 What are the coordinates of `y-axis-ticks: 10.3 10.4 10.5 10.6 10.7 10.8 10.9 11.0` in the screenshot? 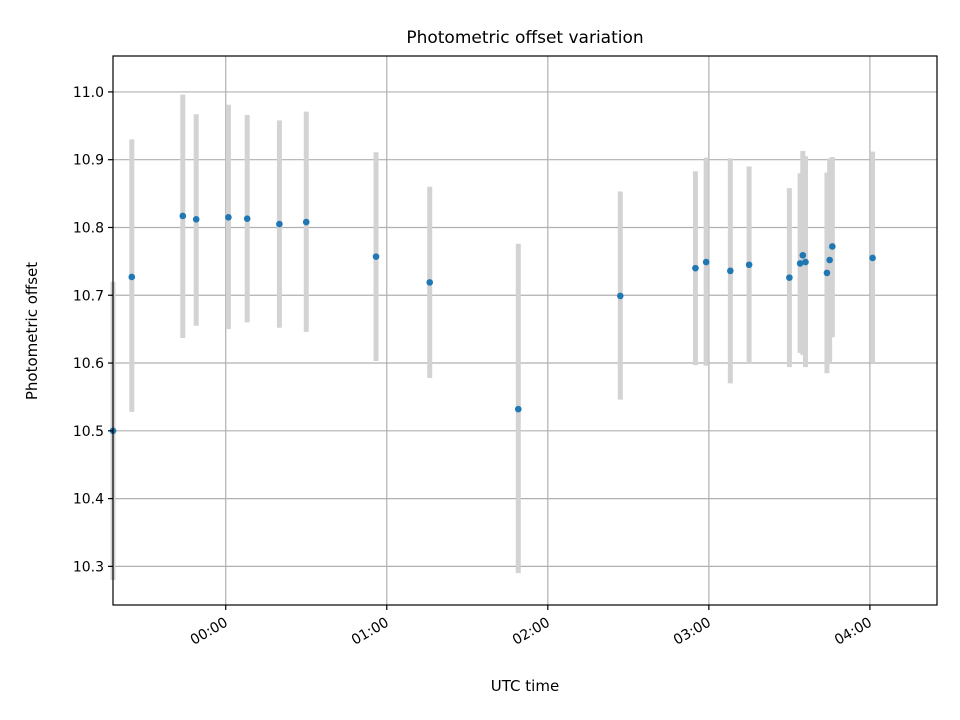 It's located at (93, 330).